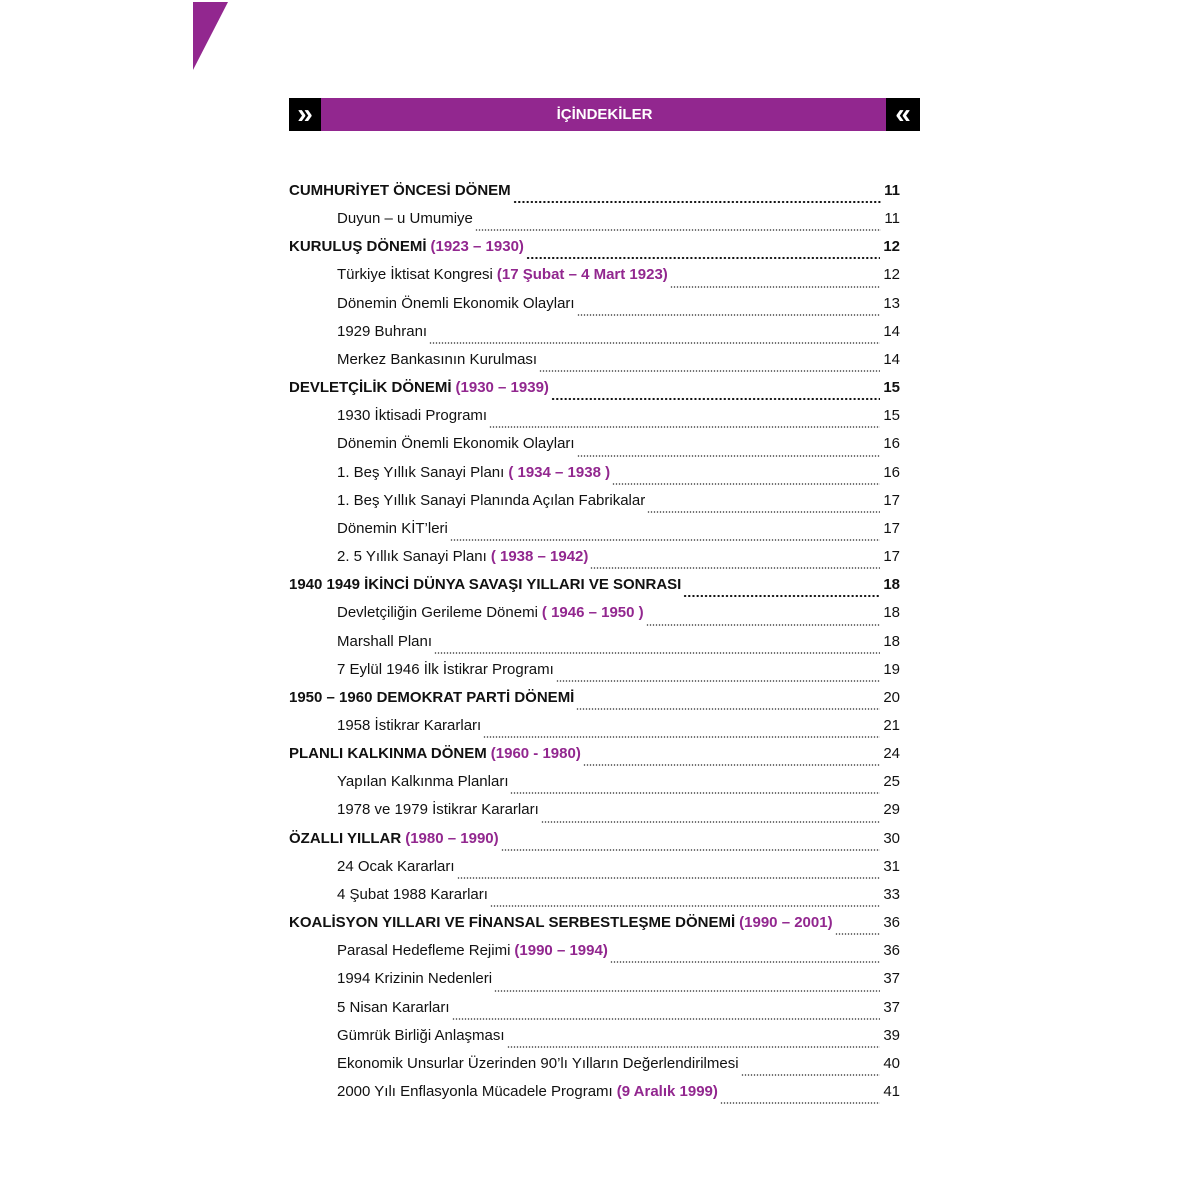  Describe the element at coordinates (210, 36) in the screenshot. I see `corner-decoration` at that location.